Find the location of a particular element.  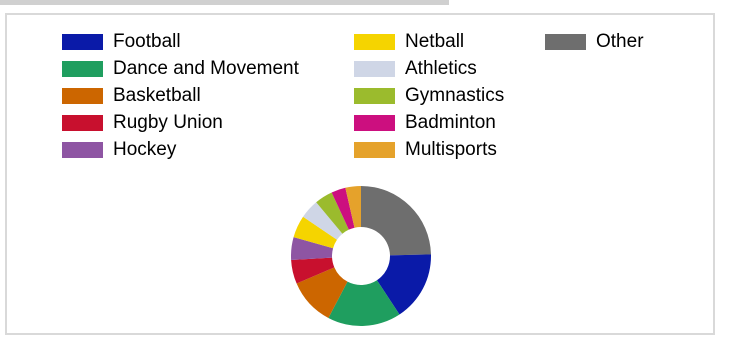

legend-item-athletics: Athletics is located at coordinates (415, 69).